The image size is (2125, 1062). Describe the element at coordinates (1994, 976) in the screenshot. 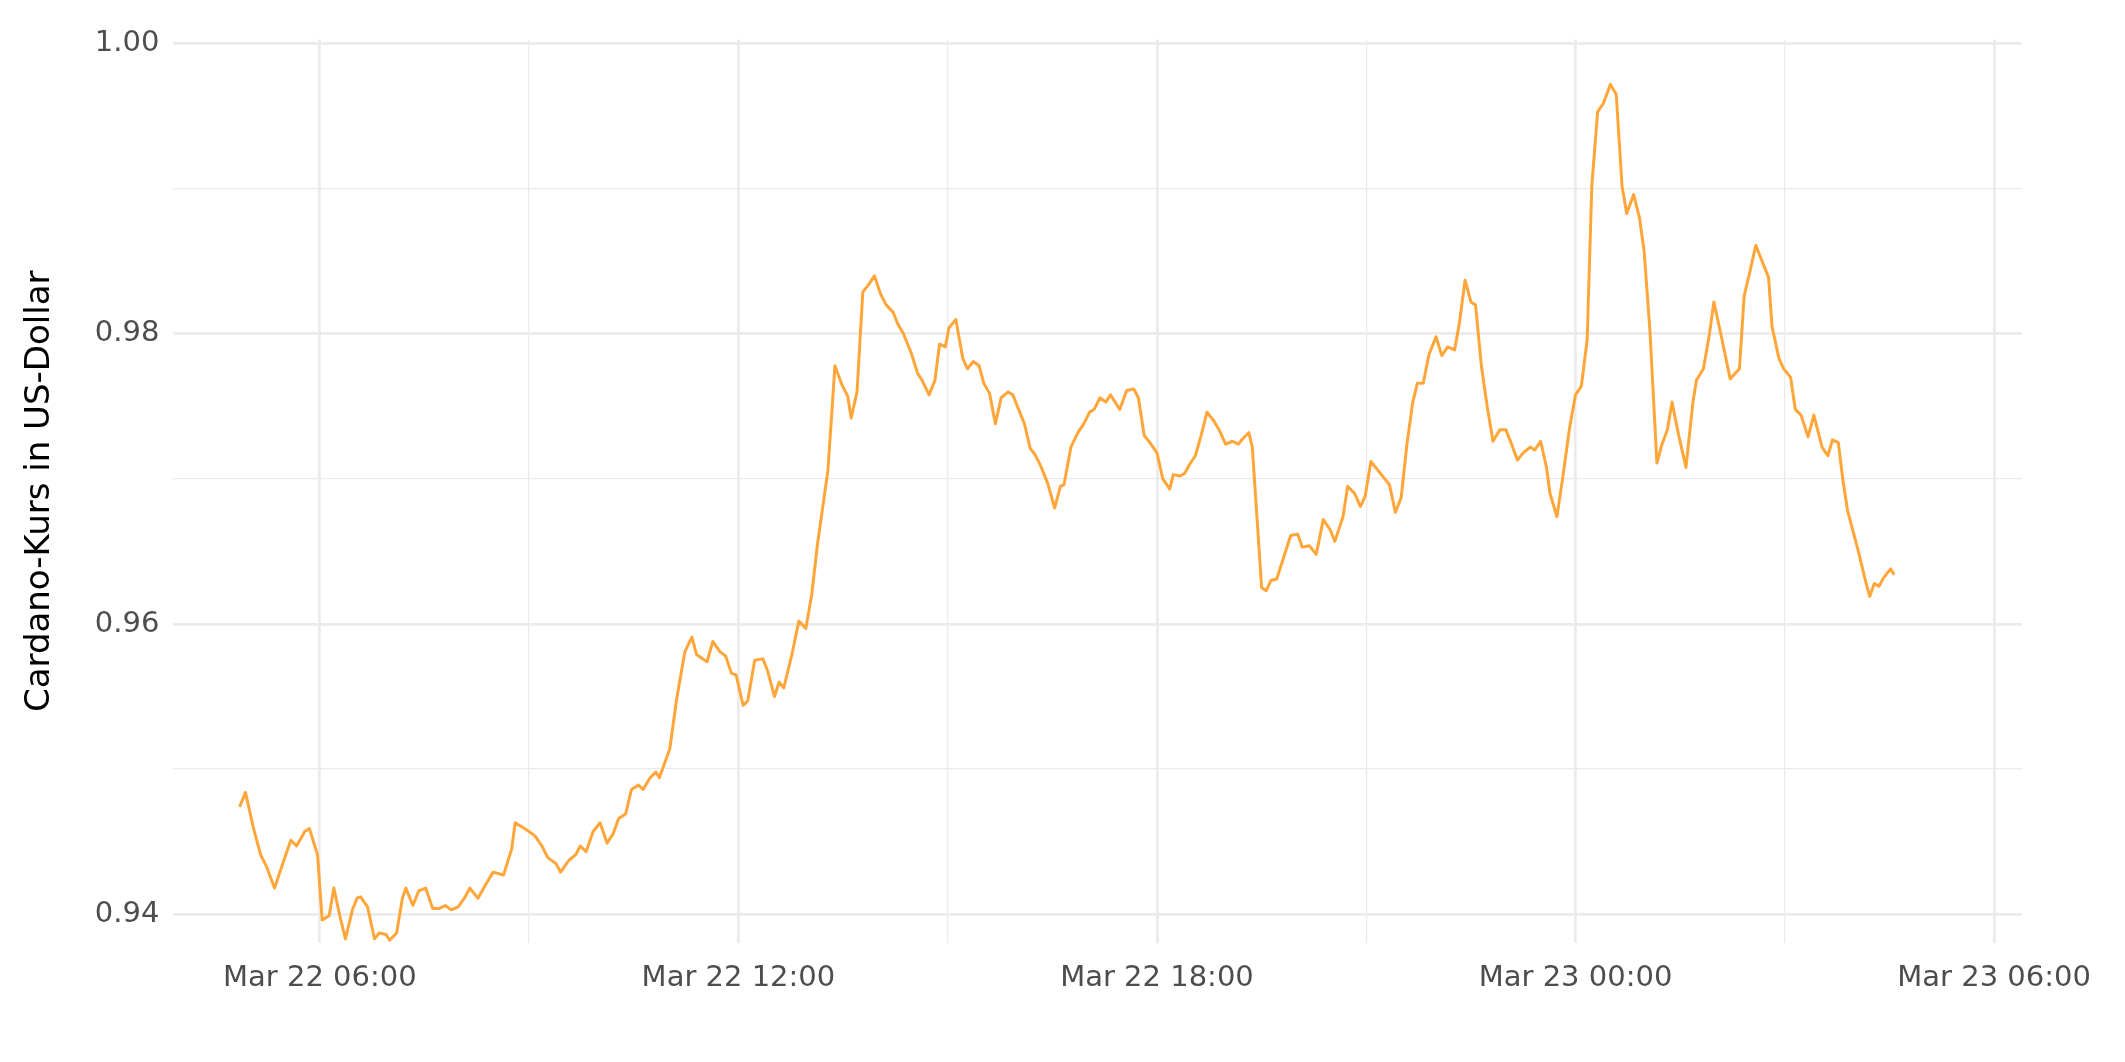

I see `x-tick-label: Mar 23 06:00` at that location.